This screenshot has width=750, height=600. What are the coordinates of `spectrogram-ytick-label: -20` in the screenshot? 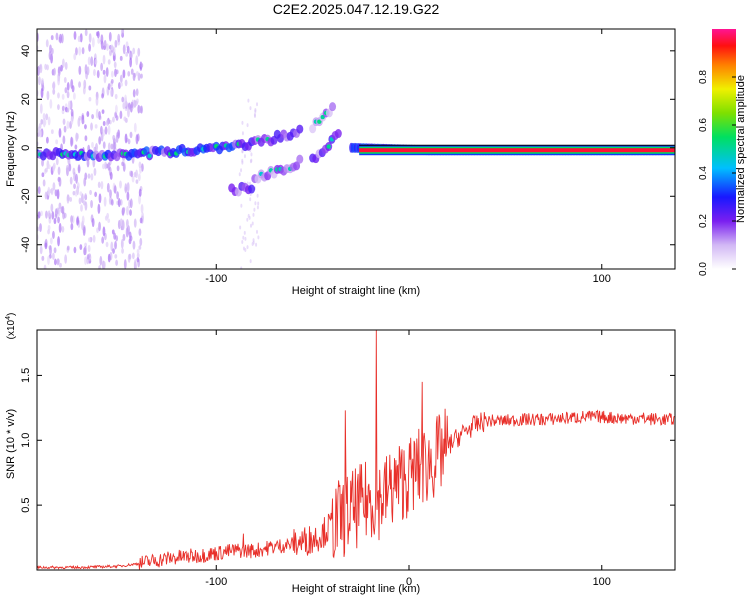 It's located at (26, 196).